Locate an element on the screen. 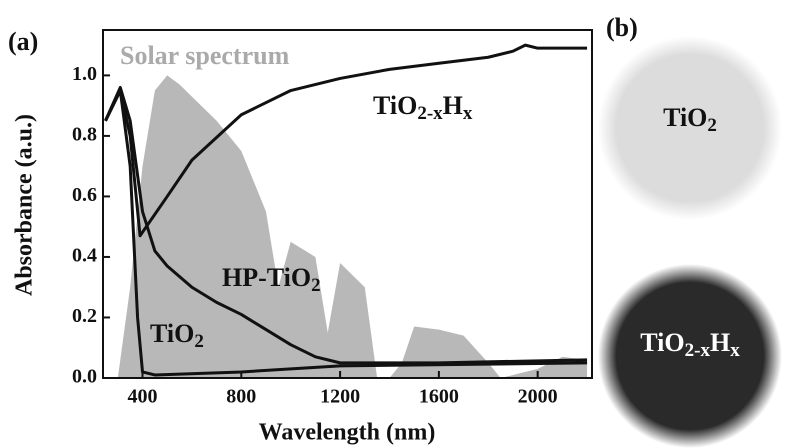 The height and width of the screenshot is (448, 812). y-tick-label: 1.0 is located at coordinates (84, 74).